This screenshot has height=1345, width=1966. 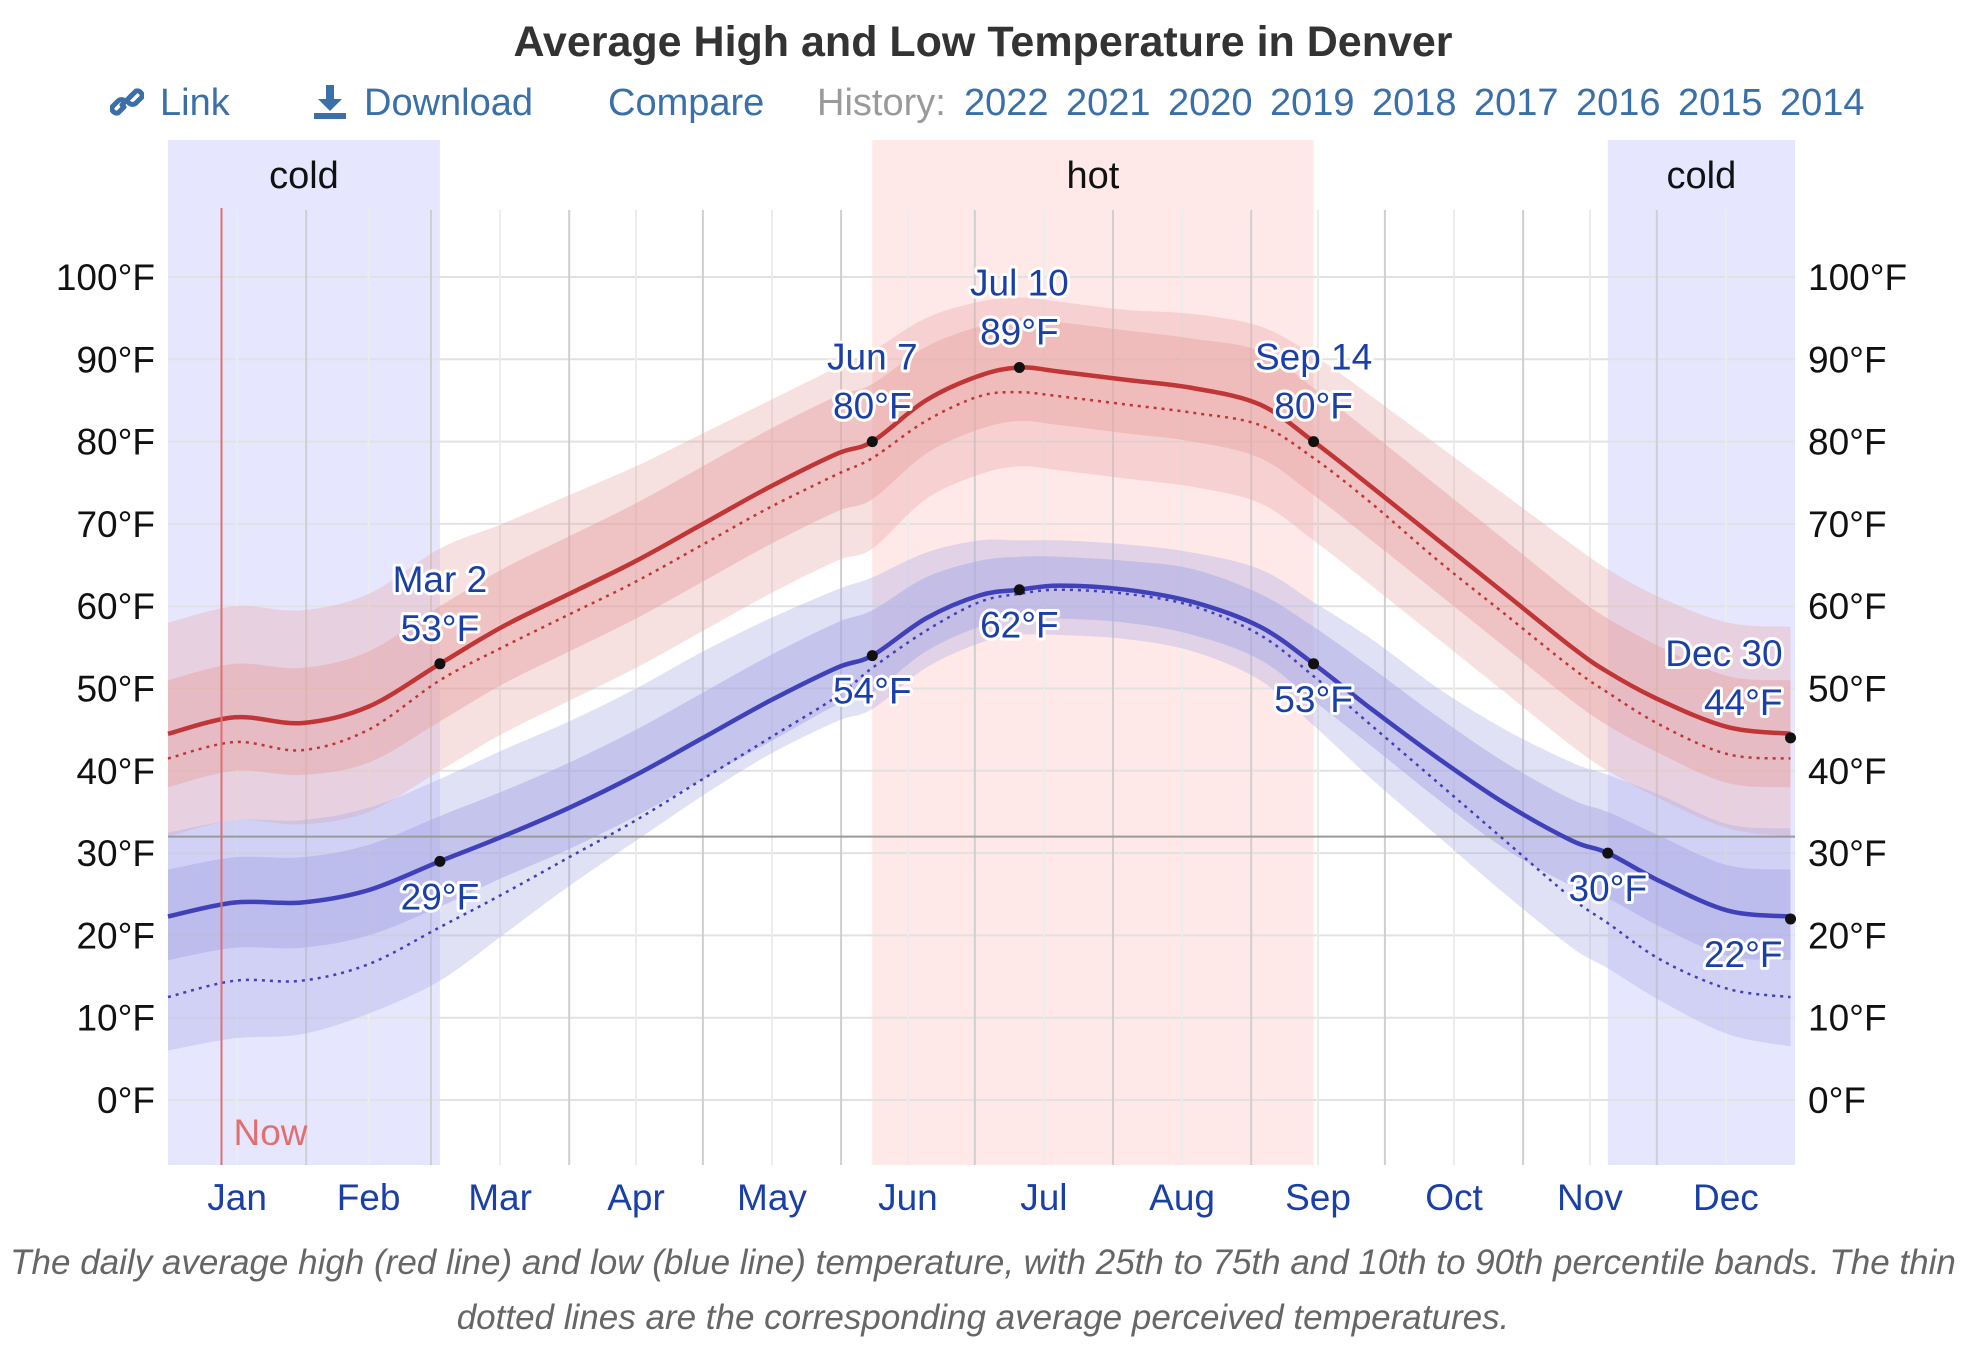 I want to click on high-annotation-date-4: Dec 30, so click(x=1723, y=653).